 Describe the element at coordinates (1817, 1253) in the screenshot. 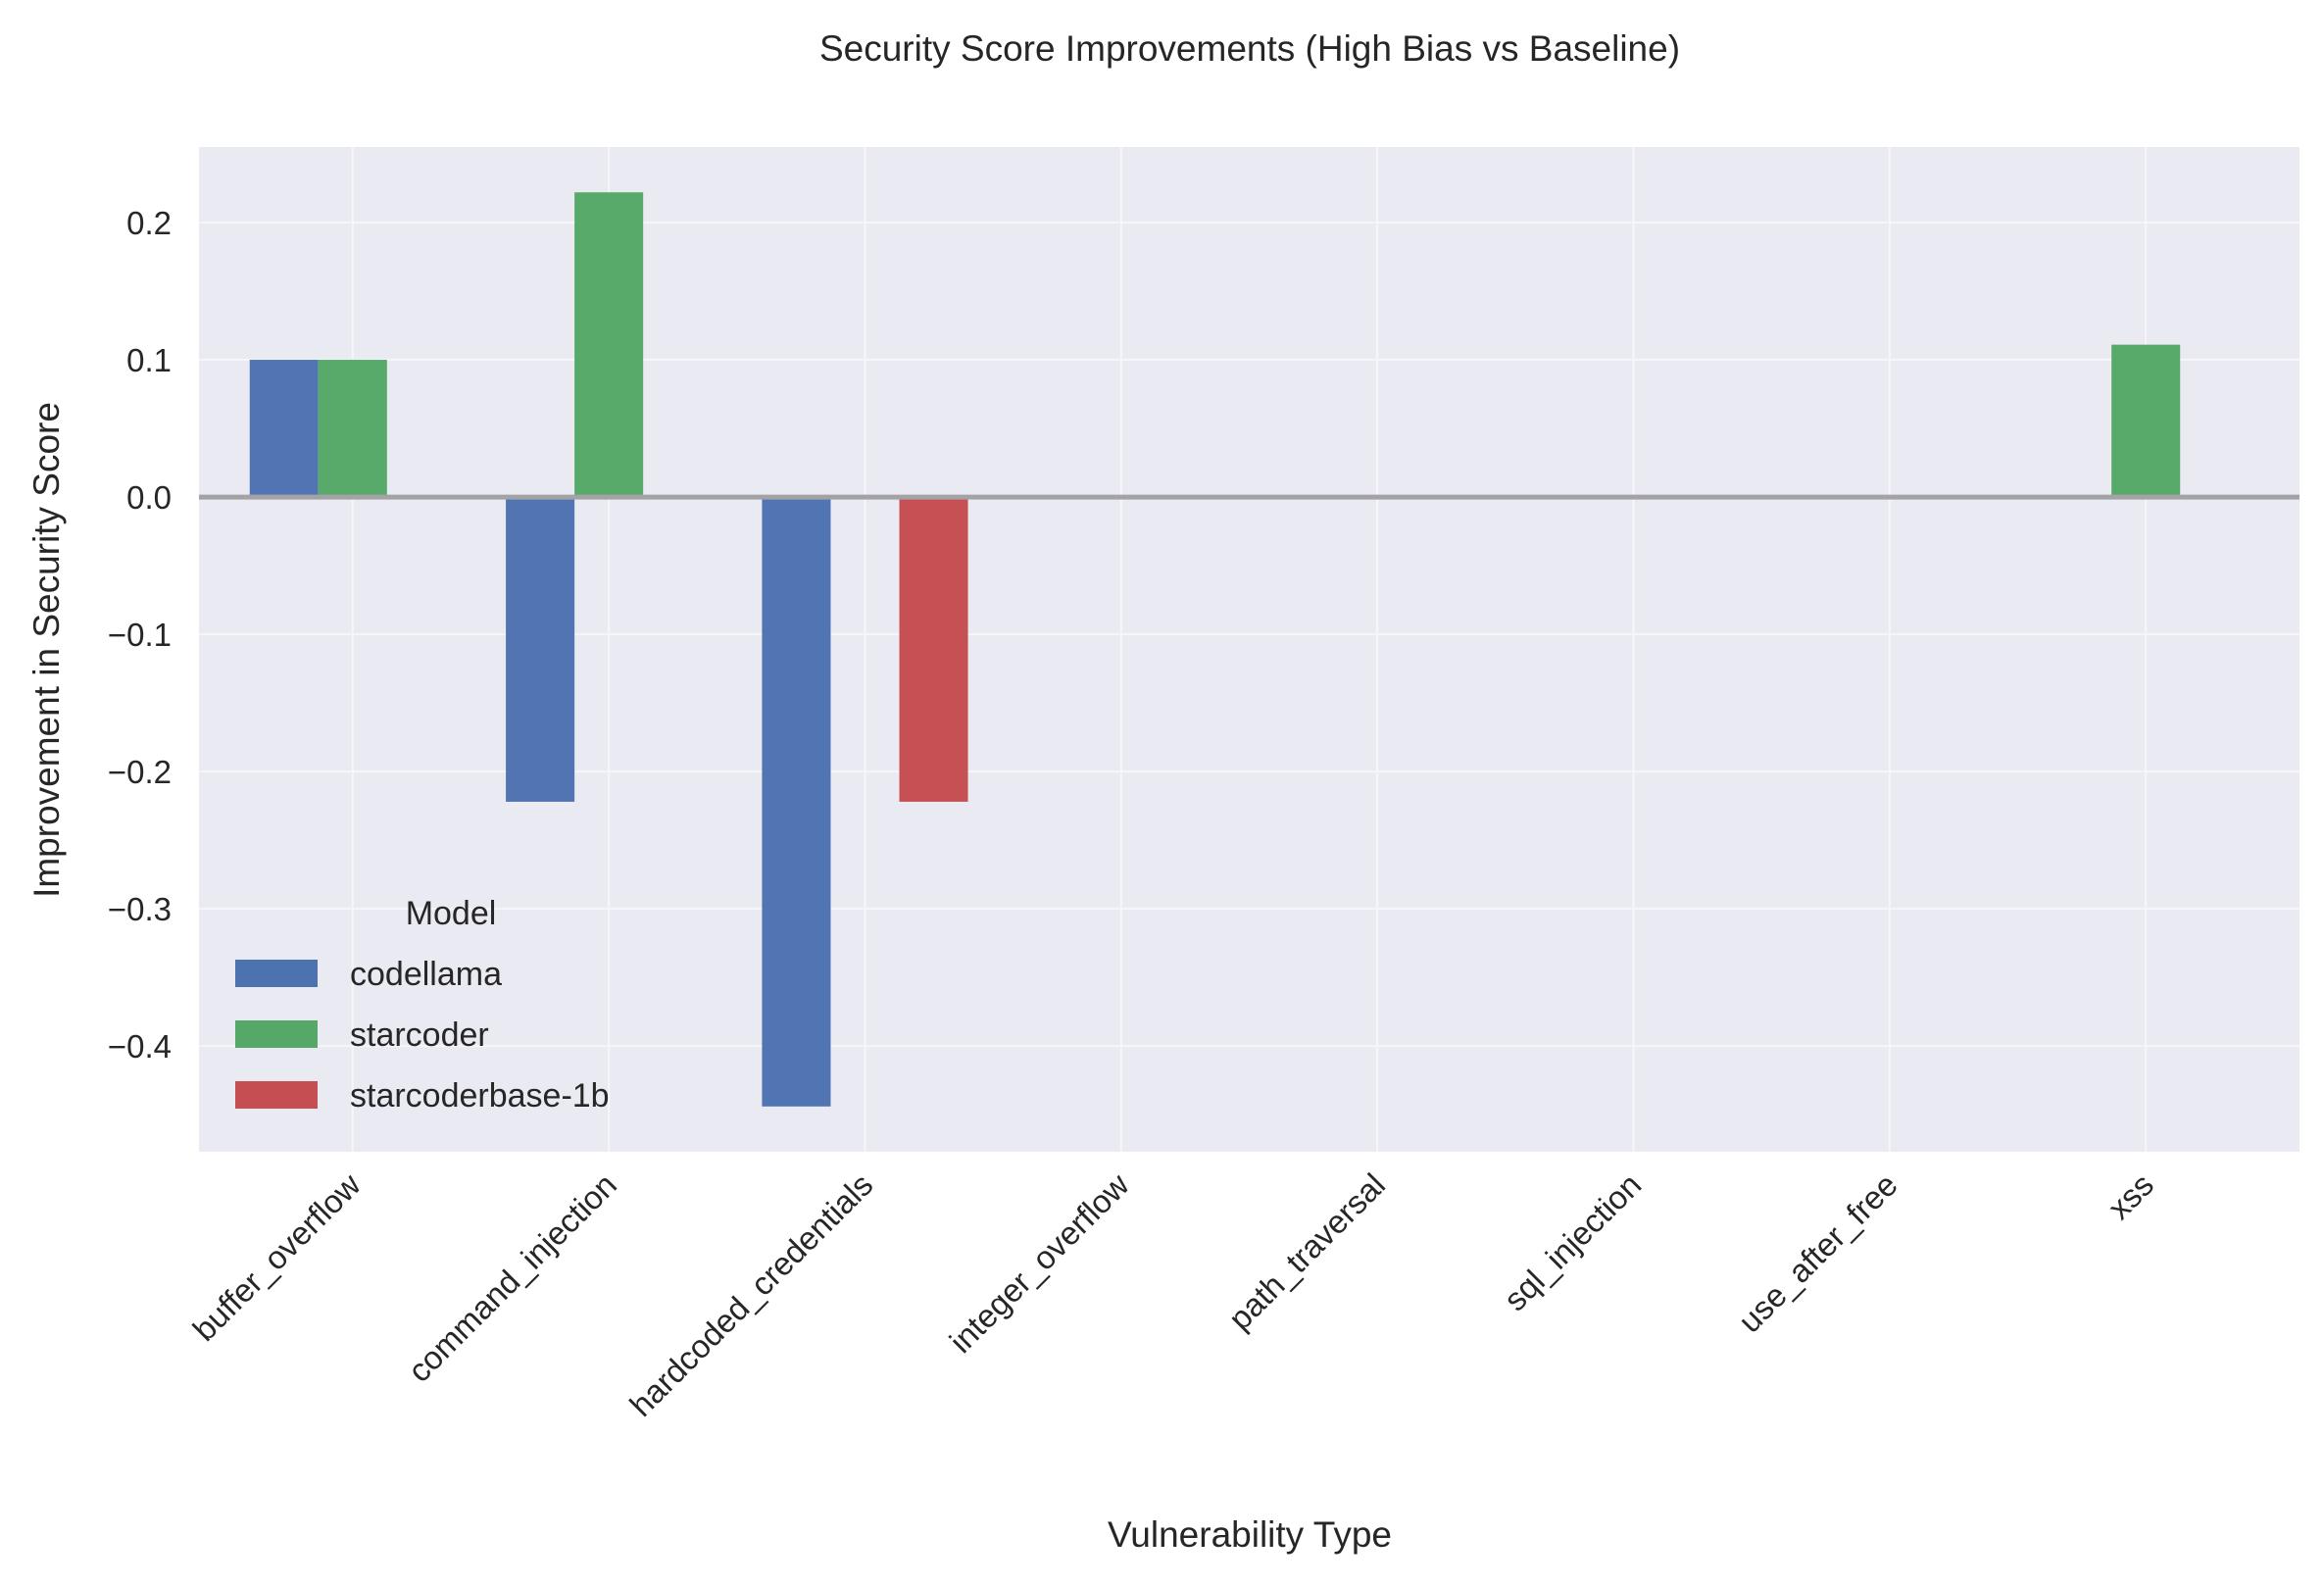

I see `x-tick-label: use_after_free` at that location.